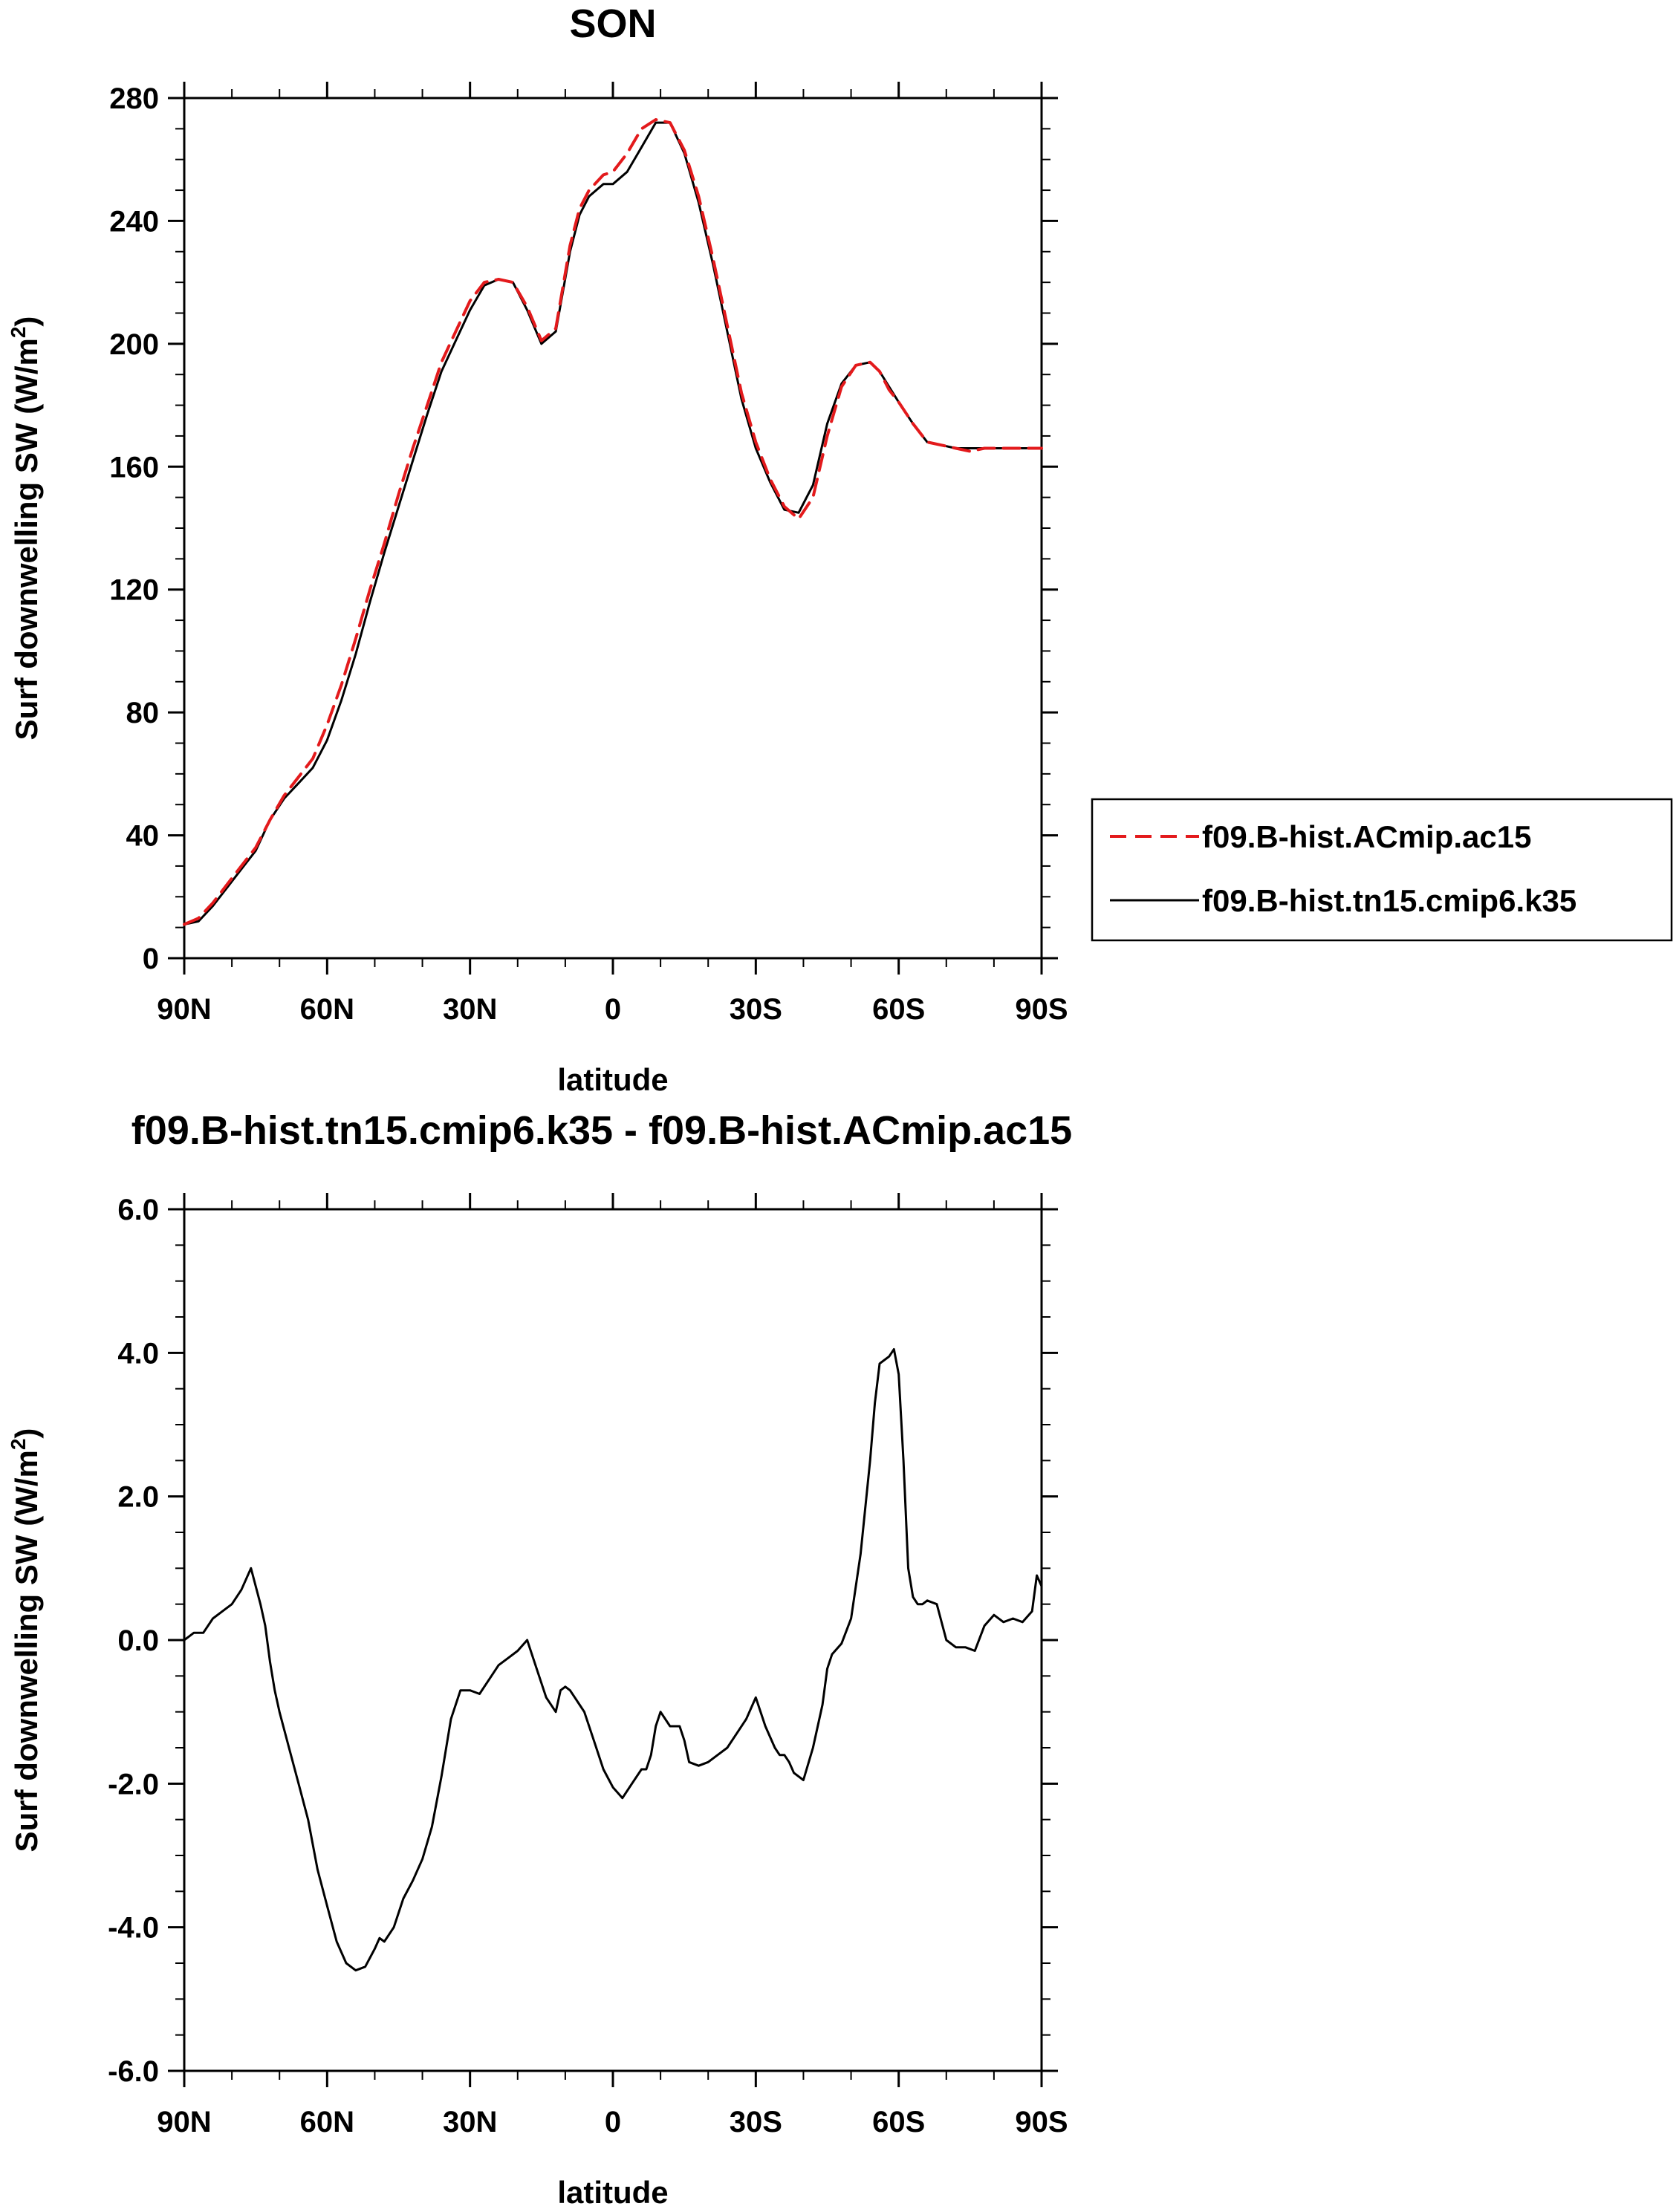 The height and width of the screenshot is (2212, 1679). What do you see at coordinates (612, 2192) in the screenshot?
I see `bottom-x-axis-label: latitude` at bounding box center [612, 2192].